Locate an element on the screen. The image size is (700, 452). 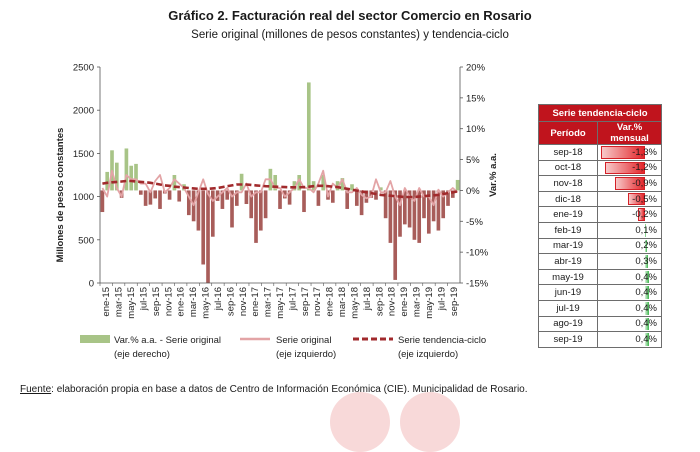
x-tick-label: sep-19 is located at coordinates (454, 301).